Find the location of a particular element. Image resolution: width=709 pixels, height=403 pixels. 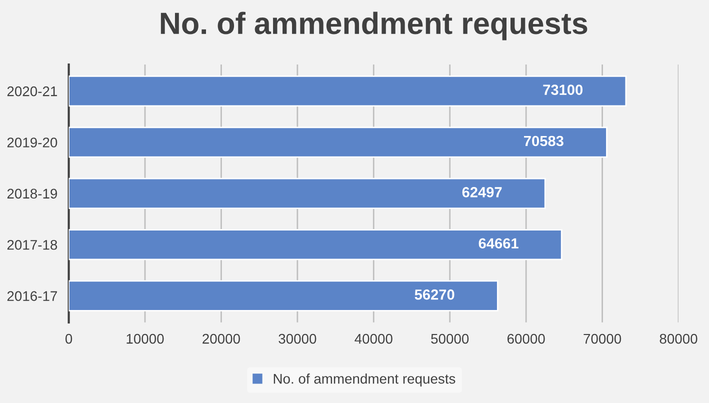

y-tick-label: 2016-17 is located at coordinates (32, 296).